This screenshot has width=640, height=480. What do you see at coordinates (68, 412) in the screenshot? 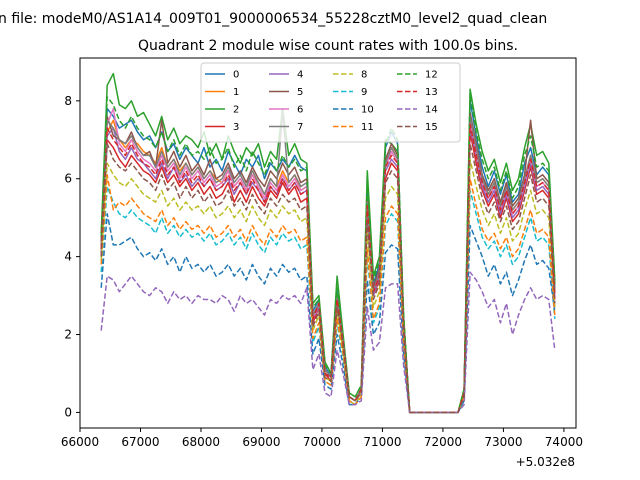
I see `y-tick-label: 0` at bounding box center [68, 412].